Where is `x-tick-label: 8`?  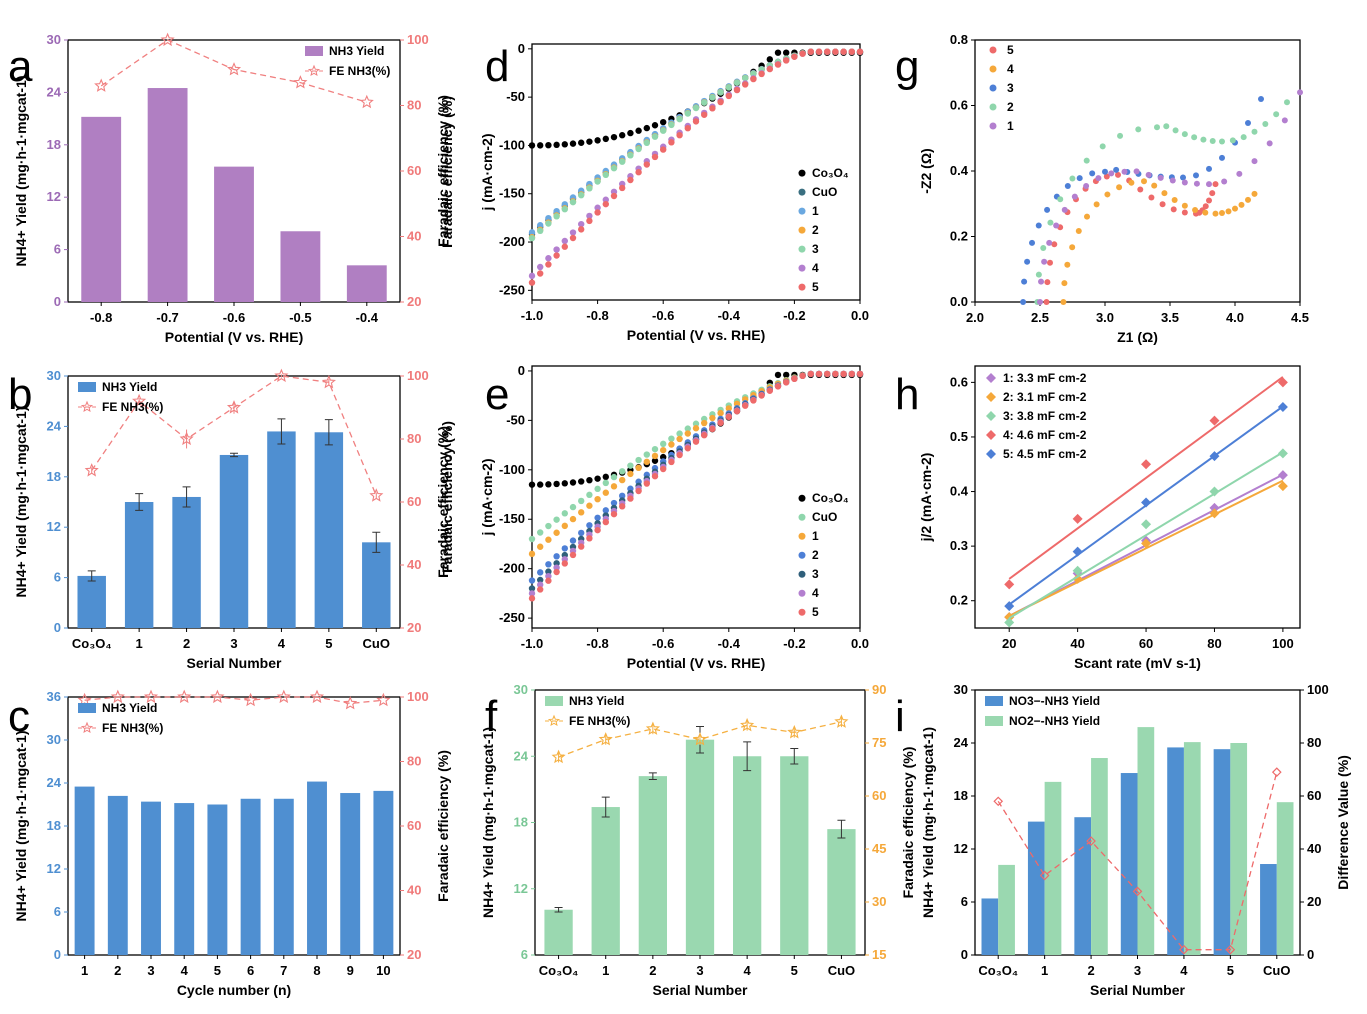 x-tick-label: 8 is located at coordinates (316, 970).